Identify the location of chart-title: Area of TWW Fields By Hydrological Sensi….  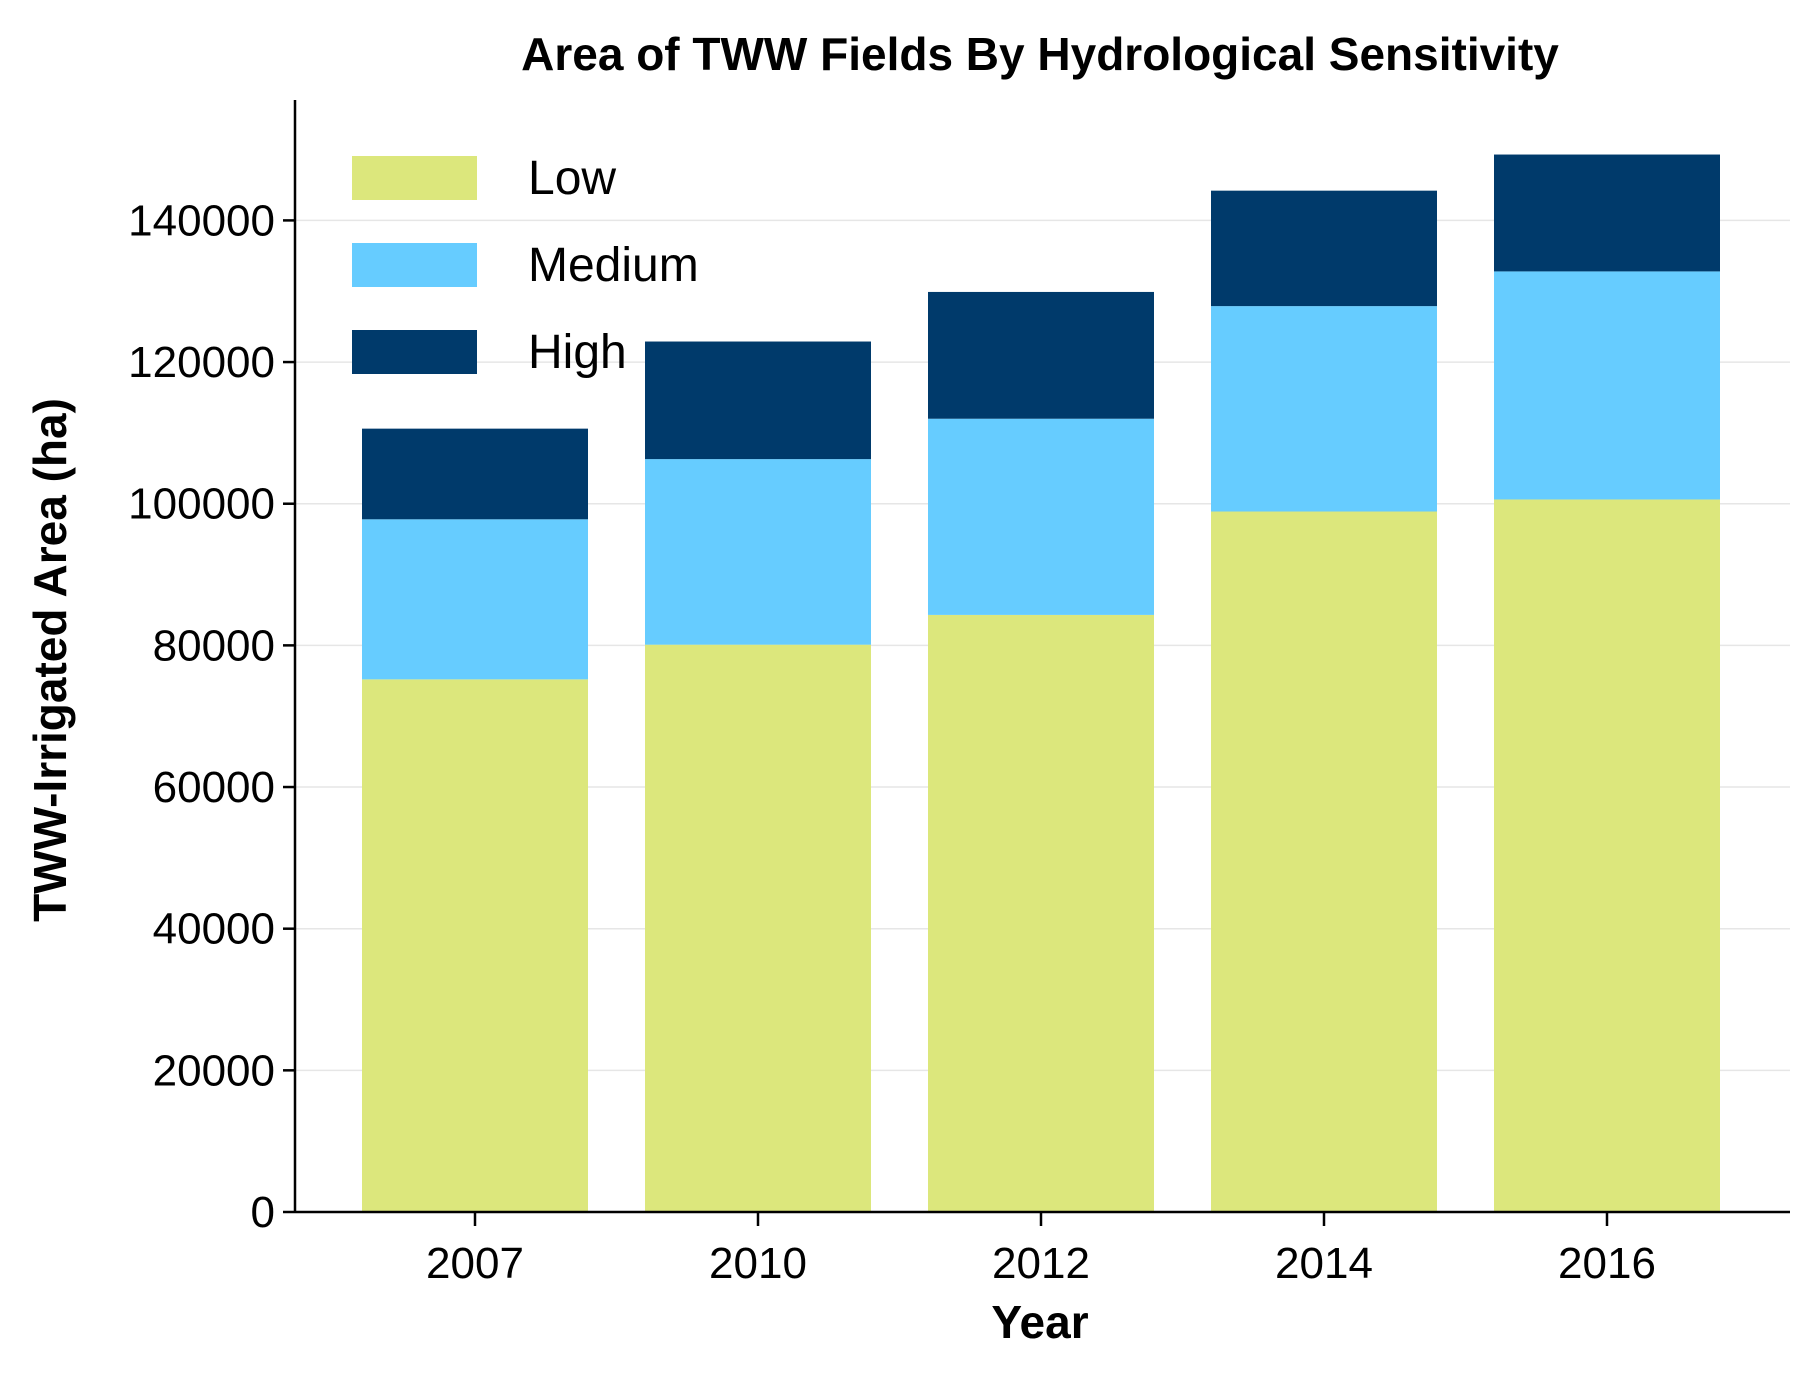
(1040, 54).